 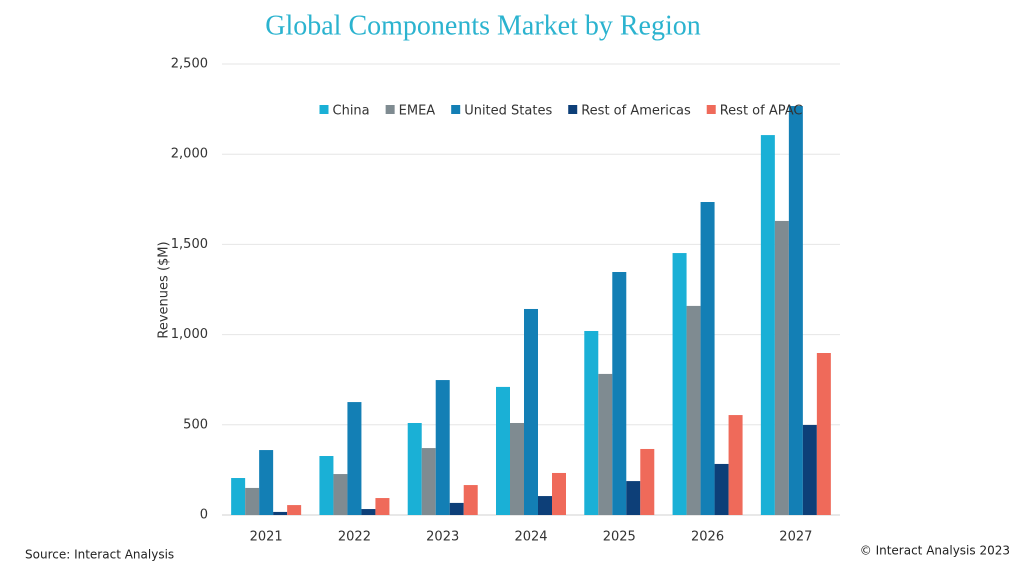 What do you see at coordinates (442, 537) in the screenshot?
I see `x-tick-label: 2023` at bounding box center [442, 537].